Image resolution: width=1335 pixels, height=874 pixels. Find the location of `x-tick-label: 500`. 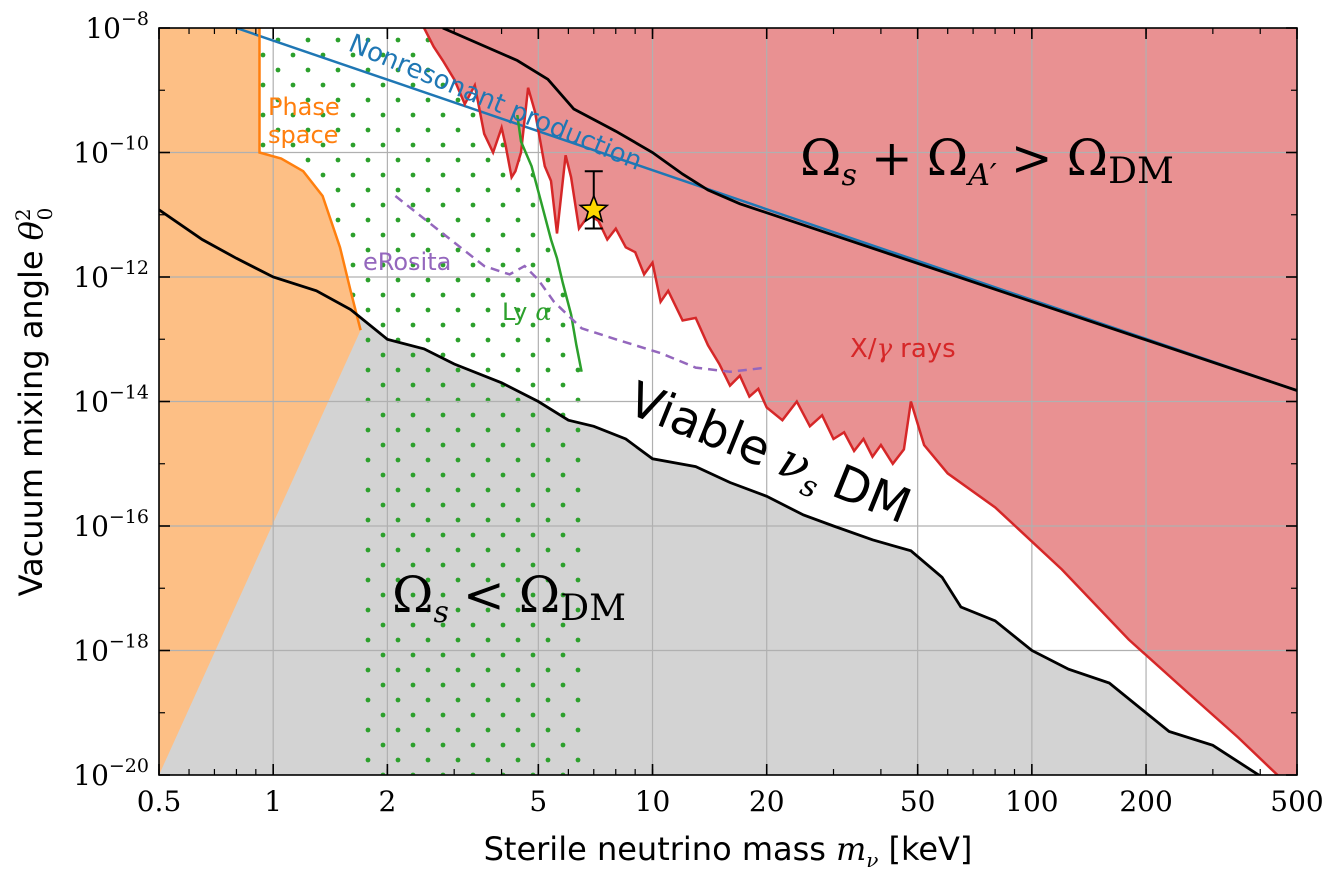

x-tick-label: 500 is located at coordinates (1296, 801).